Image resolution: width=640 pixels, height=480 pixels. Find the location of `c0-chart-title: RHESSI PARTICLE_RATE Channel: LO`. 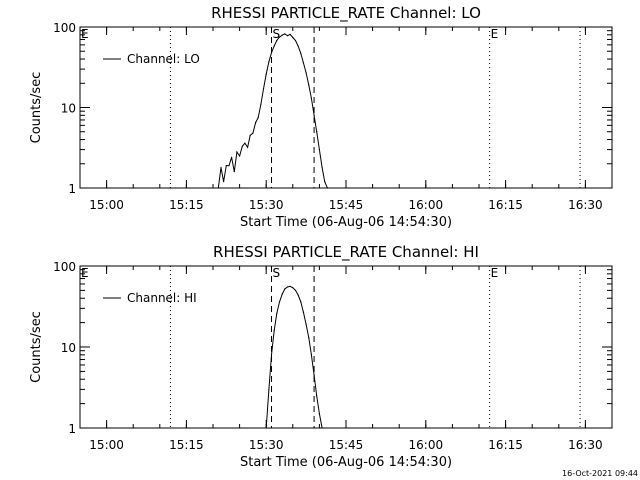

c0-chart-title: RHESSI PARTICLE_RATE Channel: LO is located at coordinates (346, 13).